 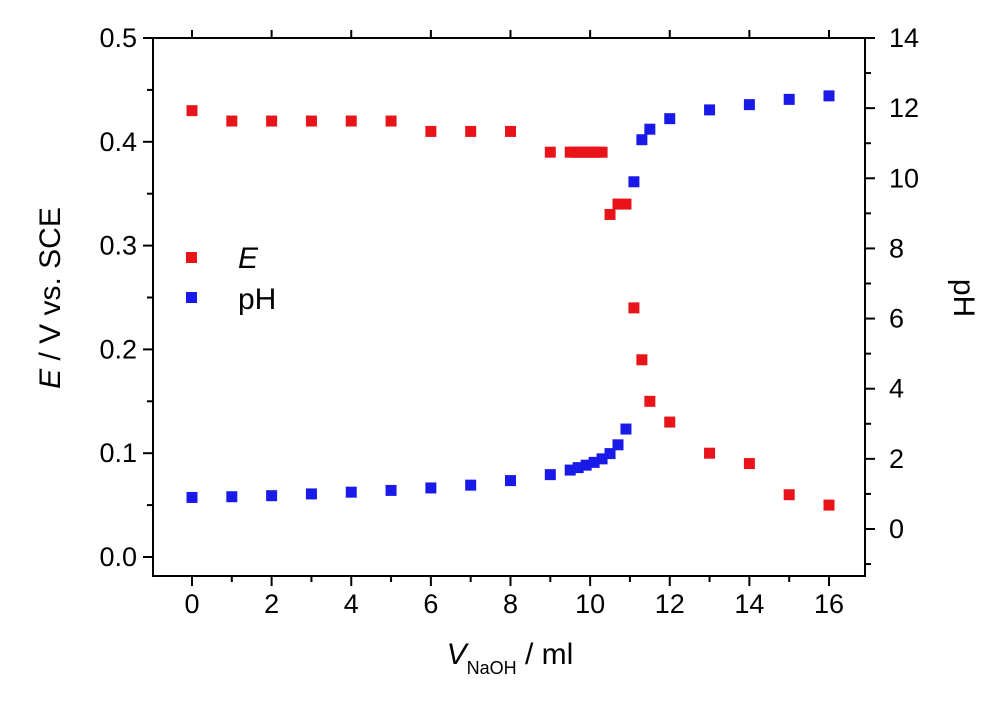 I want to click on x-axis-title-subscript: NaOH, so click(x=492, y=668).